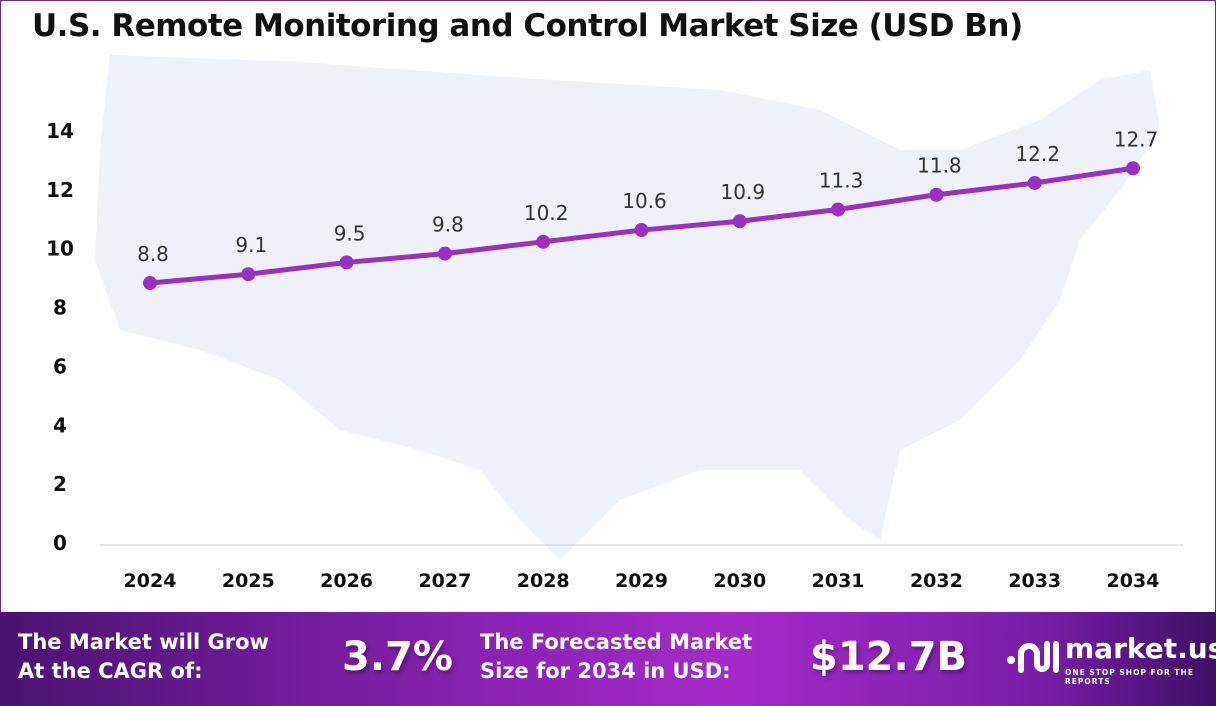 The width and height of the screenshot is (1216, 706). I want to click on x-tick-label: 2032, so click(936, 581).